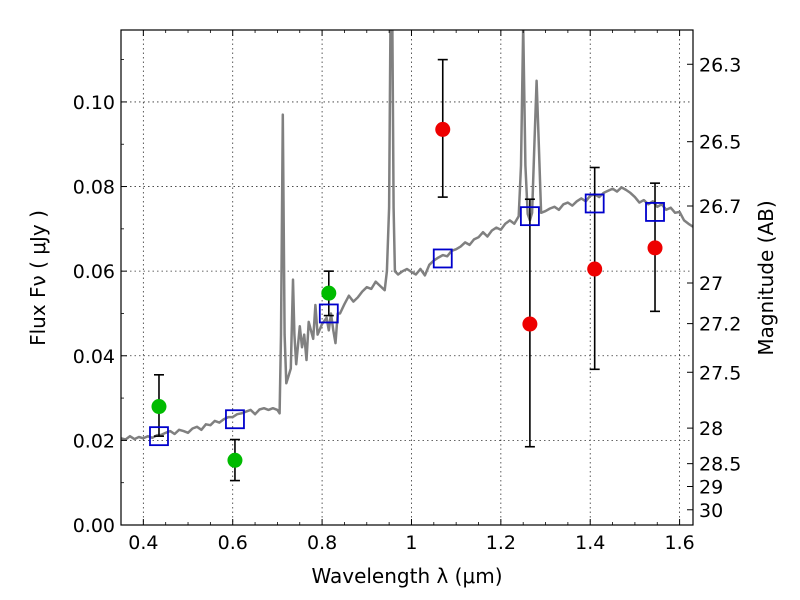 Image resolution: width=800 pixels, height=600 pixels. What do you see at coordinates (411, 543) in the screenshot?
I see `x-tick-label: 1` at bounding box center [411, 543].